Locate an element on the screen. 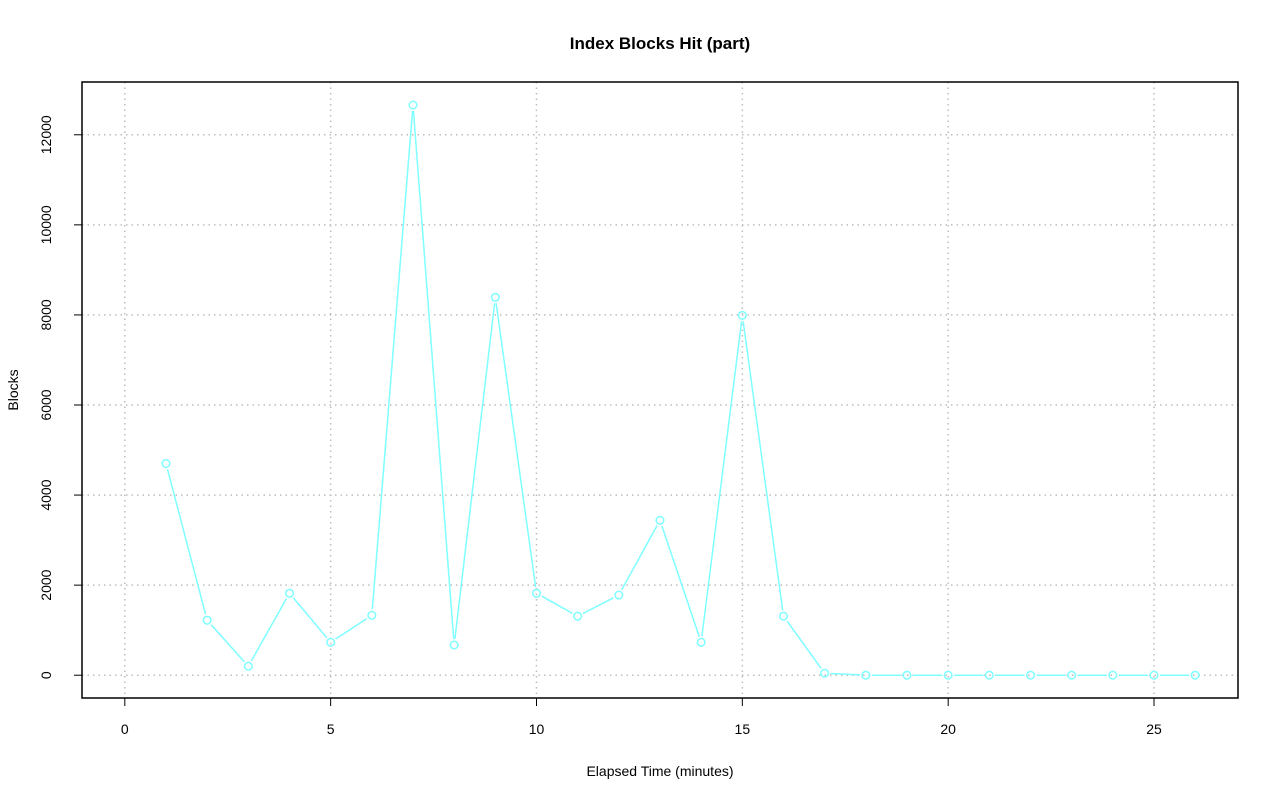  x-tick-label: 10 is located at coordinates (537, 729).